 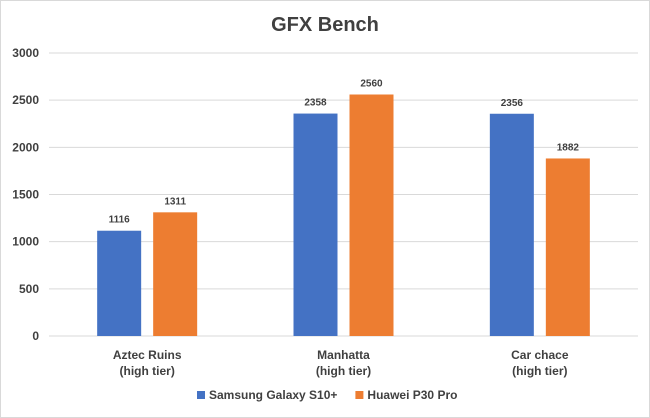 What do you see at coordinates (371, 84) in the screenshot?
I see `data-label: 2560` at bounding box center [371, 84].